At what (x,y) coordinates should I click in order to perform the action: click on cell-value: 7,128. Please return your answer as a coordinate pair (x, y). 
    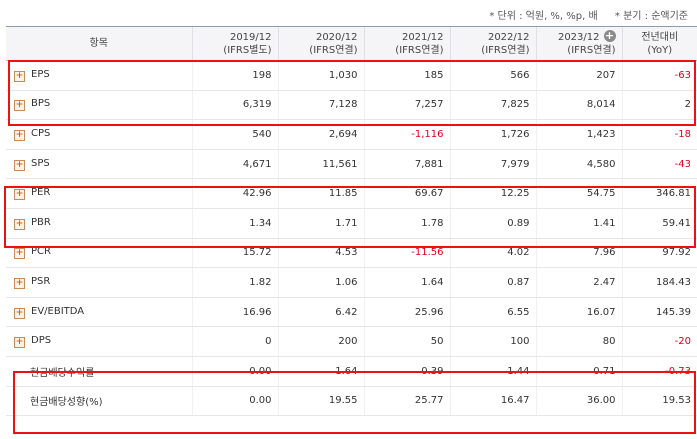
    Looking at the image, I should click on (320, 105).